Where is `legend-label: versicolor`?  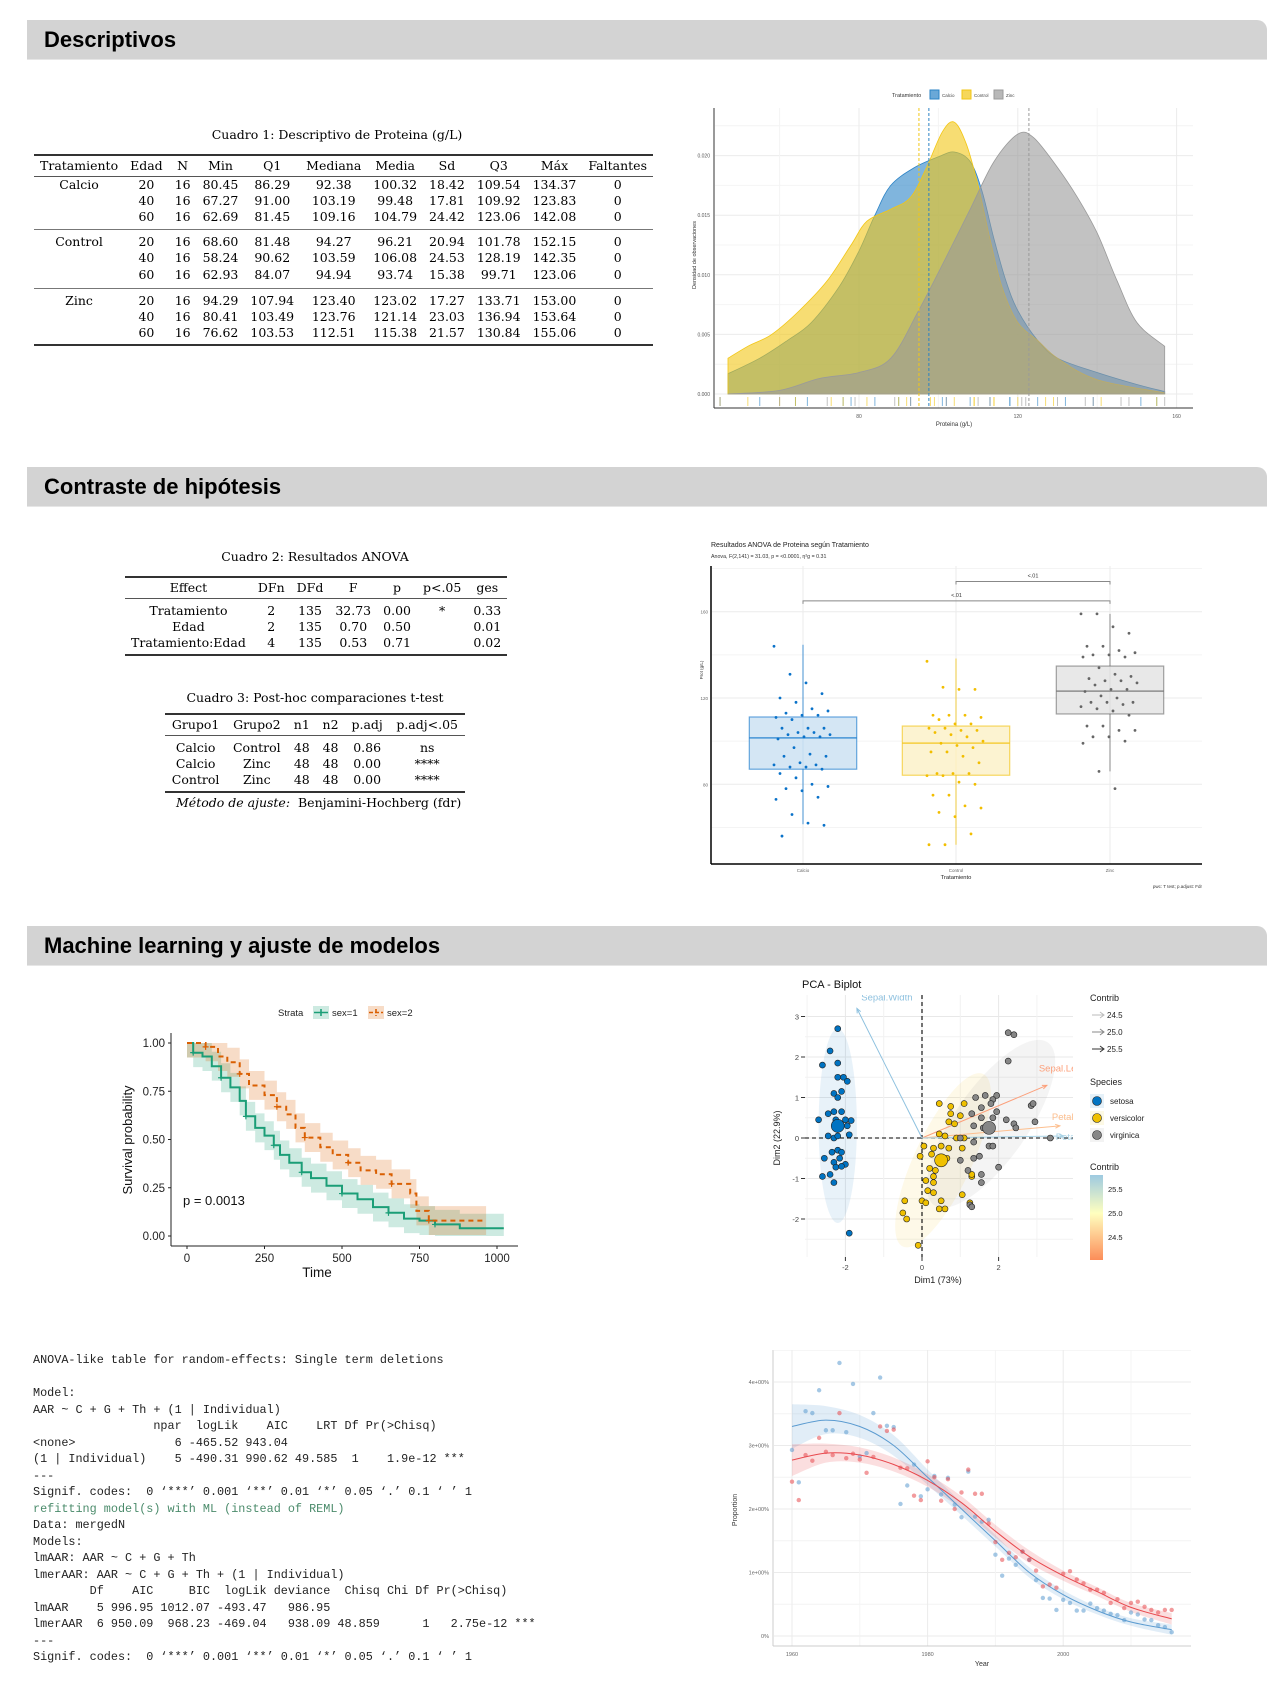
legend-label: versicolor is located at coordinates (1127, 1118).